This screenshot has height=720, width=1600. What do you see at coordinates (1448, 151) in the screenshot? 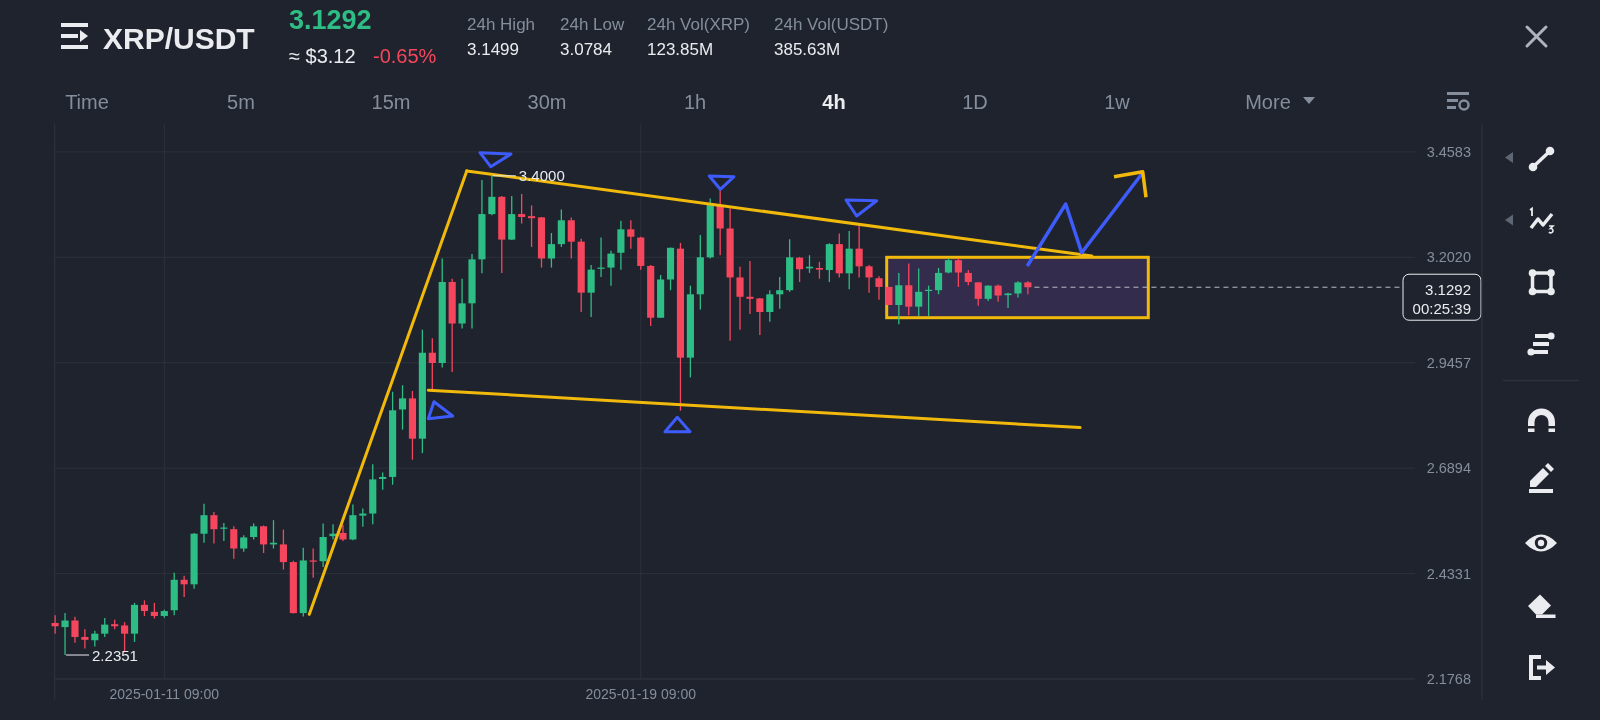
I see `y-tick-label: 3.4583` at bounding box center [1448, 151].